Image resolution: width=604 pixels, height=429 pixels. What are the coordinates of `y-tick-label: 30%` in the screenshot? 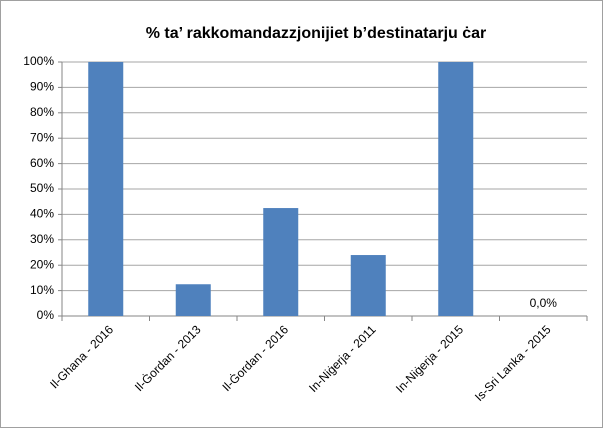 It's located at (42, 239).